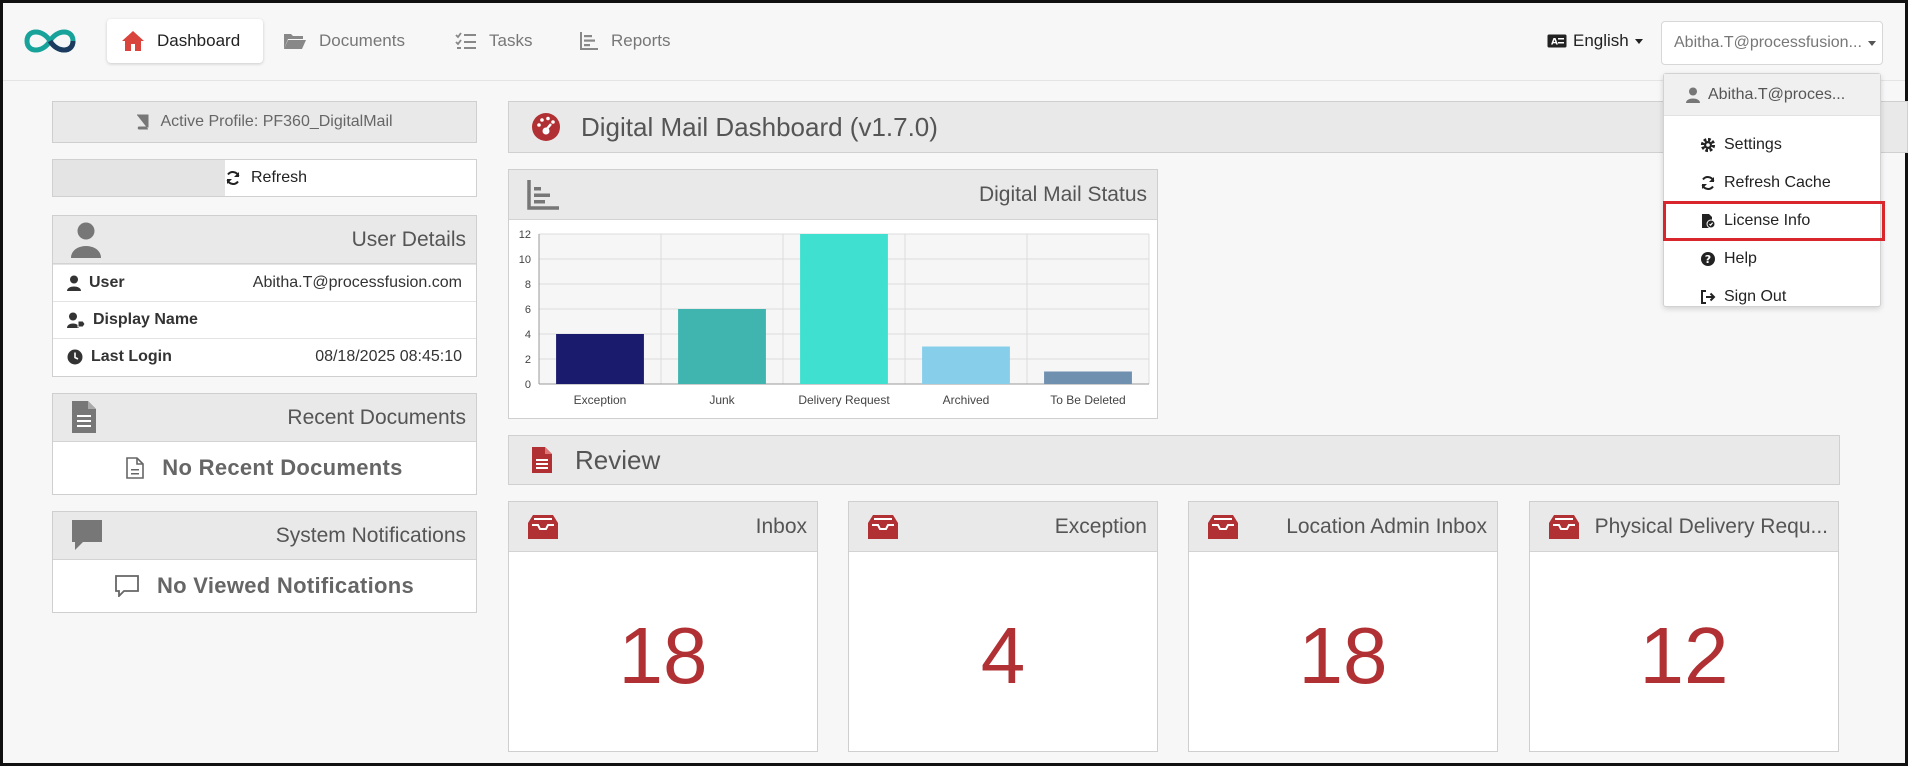 The width and height of the screenshot is (1908, 766). What do you see at coordinates (528, 385) in the screenshot?
I see `y-tick-label: 0` at bounding box center [528, 385].